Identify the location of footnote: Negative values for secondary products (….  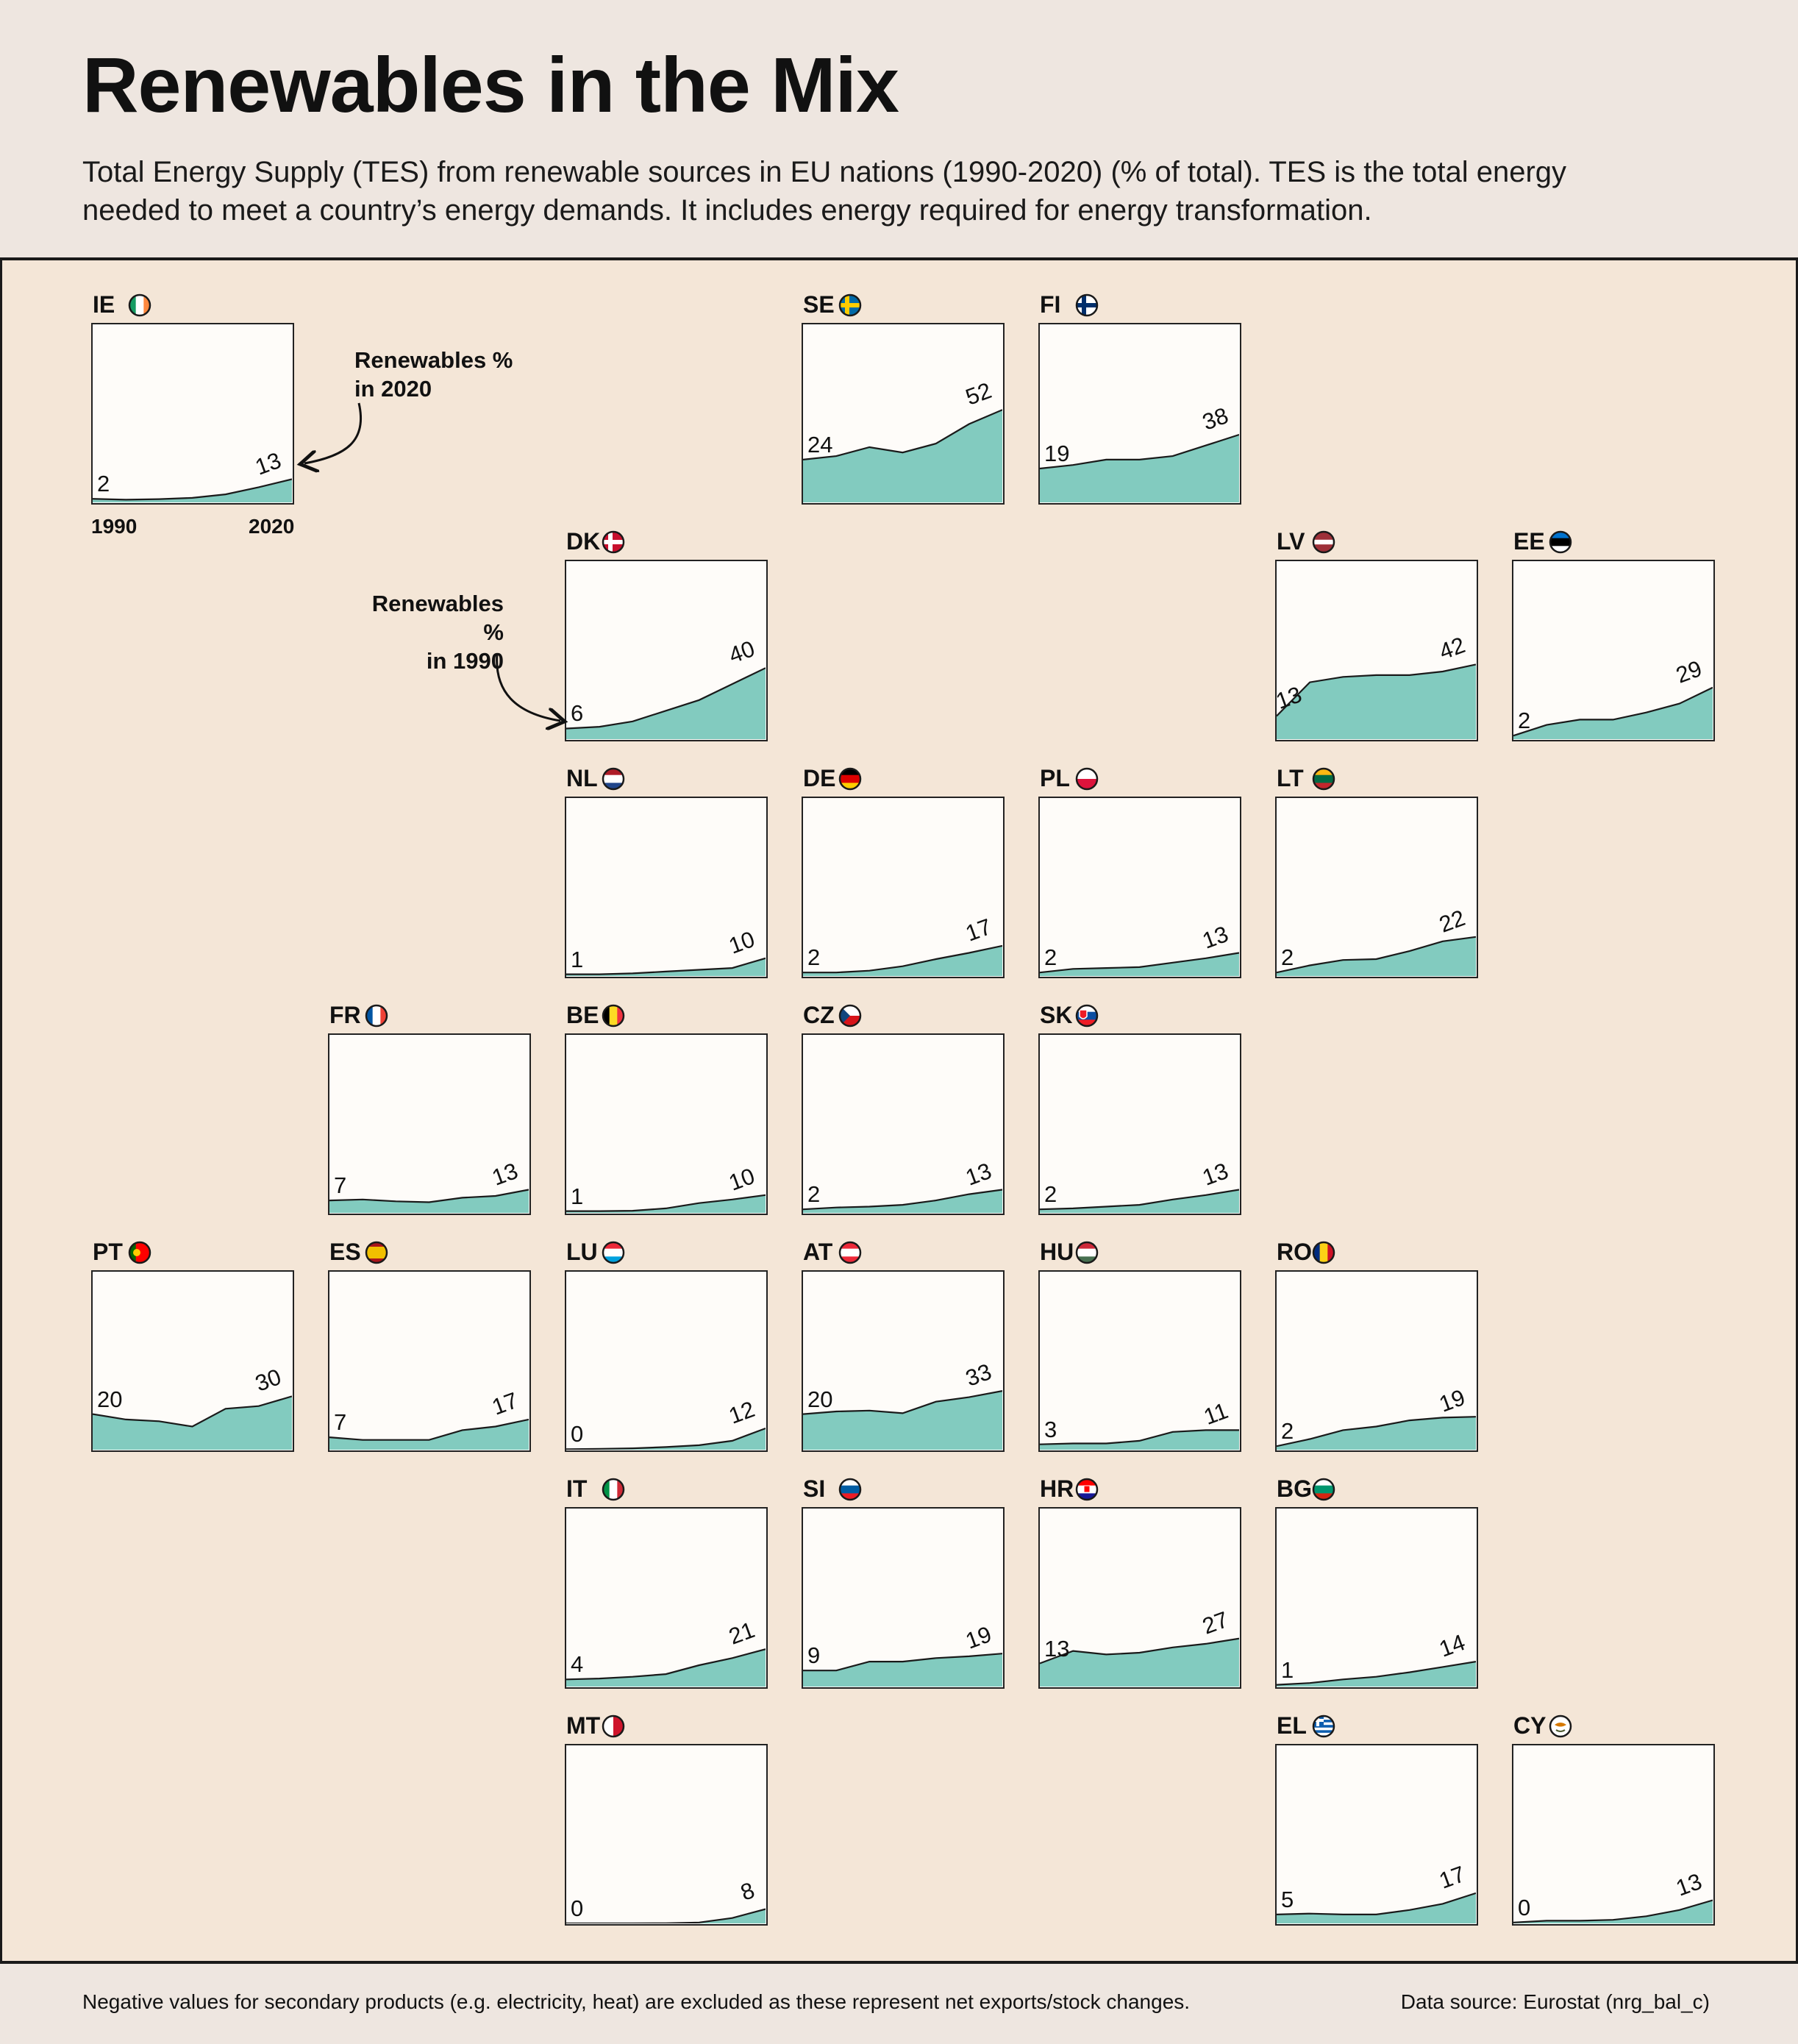
(636, 2002).